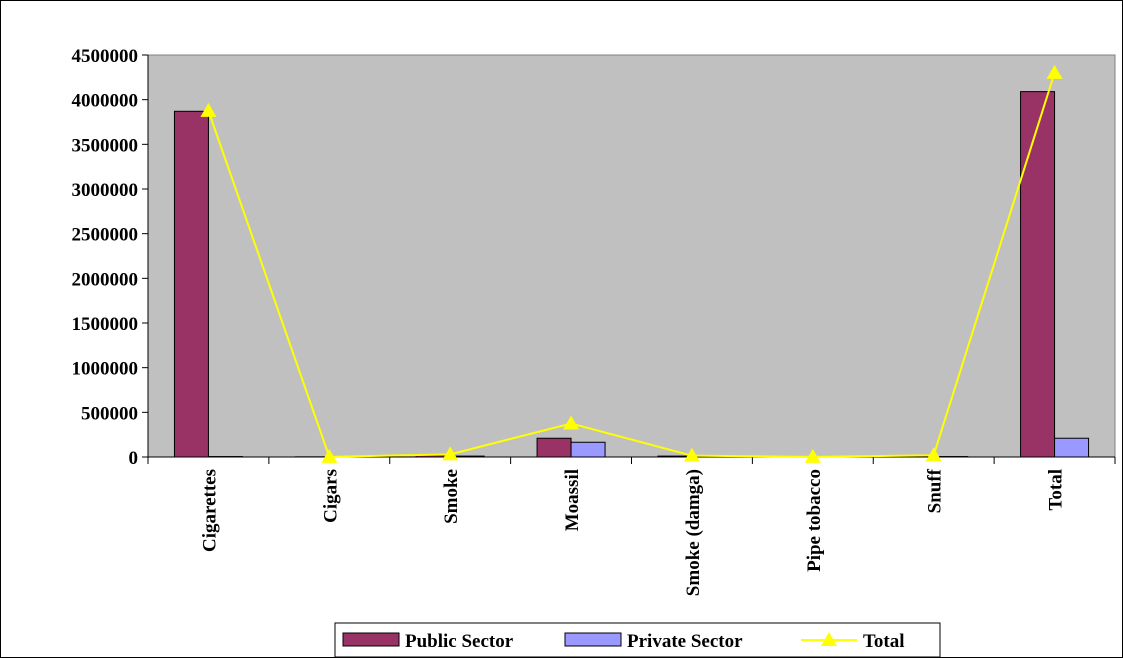 This screenshot has height=658, width=1123. Describe the element at coordinates (935, 490) in the screenshot. I see `x-tick-label: Snuff` at that location.